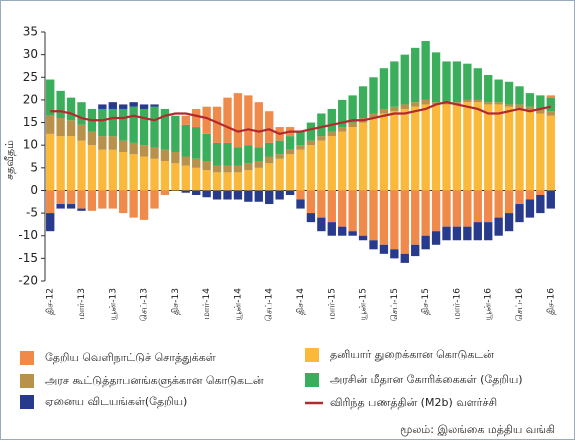 This screenshot has width=577, height=442. What do you see at coordinates (113, 304) in the screenshot?
I see `x-tick-label: யூன்-13` at bounding box center [113, 304].